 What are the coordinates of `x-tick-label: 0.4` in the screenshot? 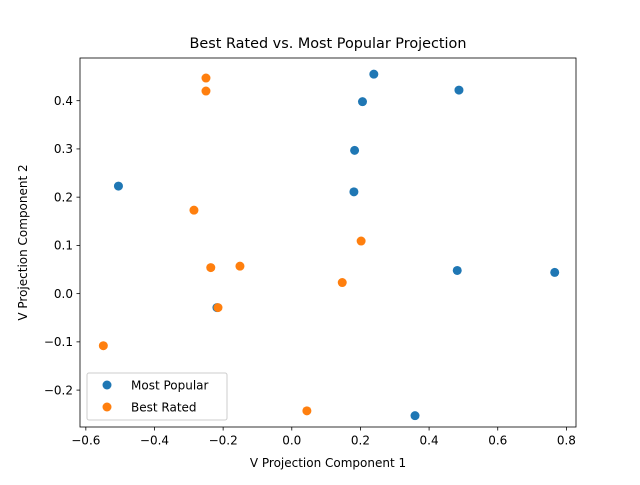 It's located at (429, 441).